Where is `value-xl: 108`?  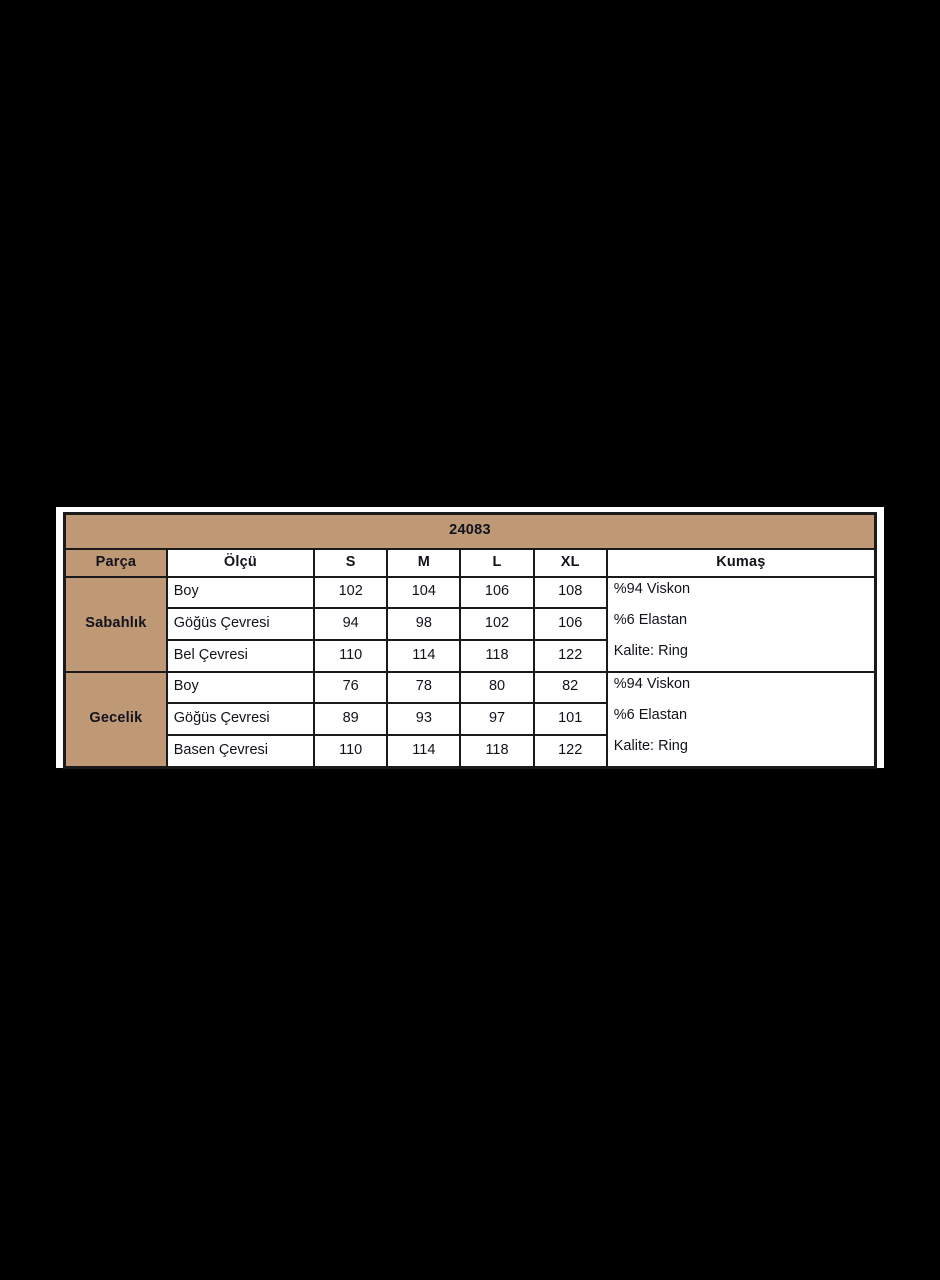
value-xl: 108 is located at coordinates (570, 592).